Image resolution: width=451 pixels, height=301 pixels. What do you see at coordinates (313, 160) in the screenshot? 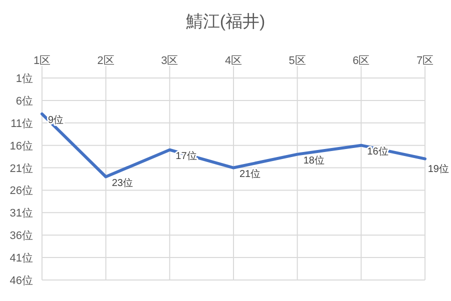
I see `data-label: 18位` at bounding box center [313, 160].